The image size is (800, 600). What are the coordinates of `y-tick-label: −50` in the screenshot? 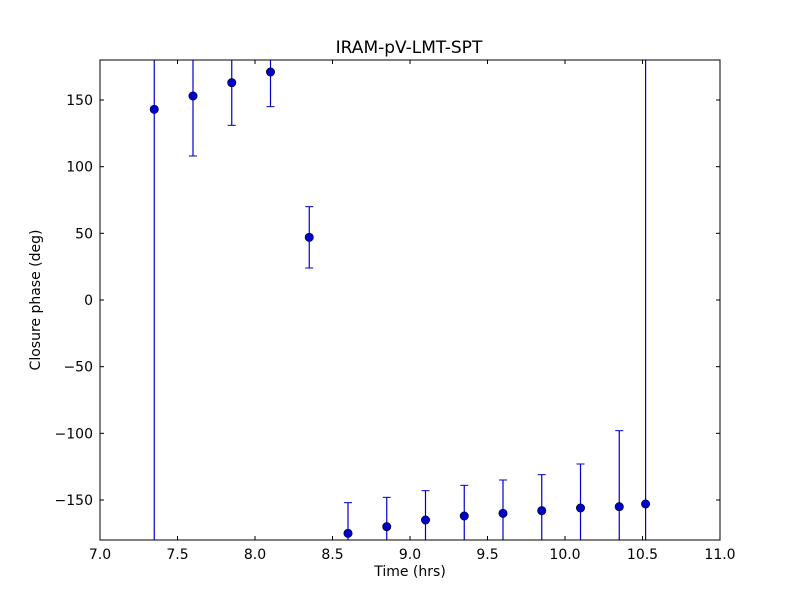 It's located at (78, 368).